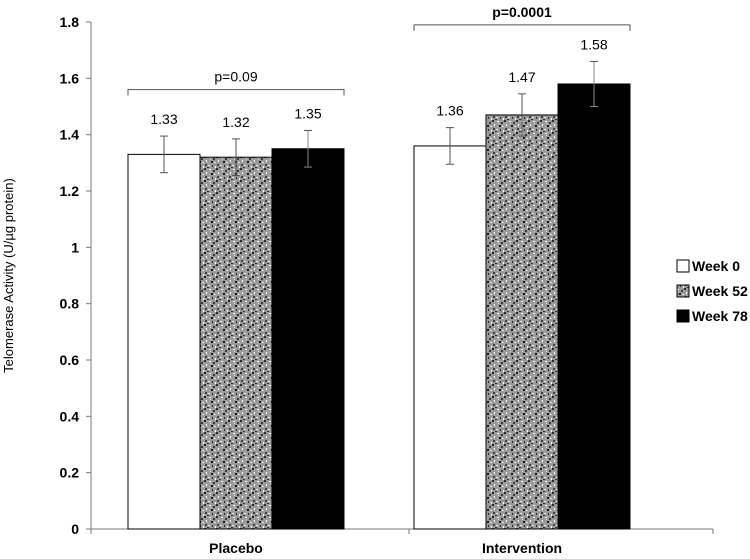 This screenshot has height=559, width=750. Describe the element at coordinates (521, 77) in the screenshot. I see `data-label: 1.47` at that location.